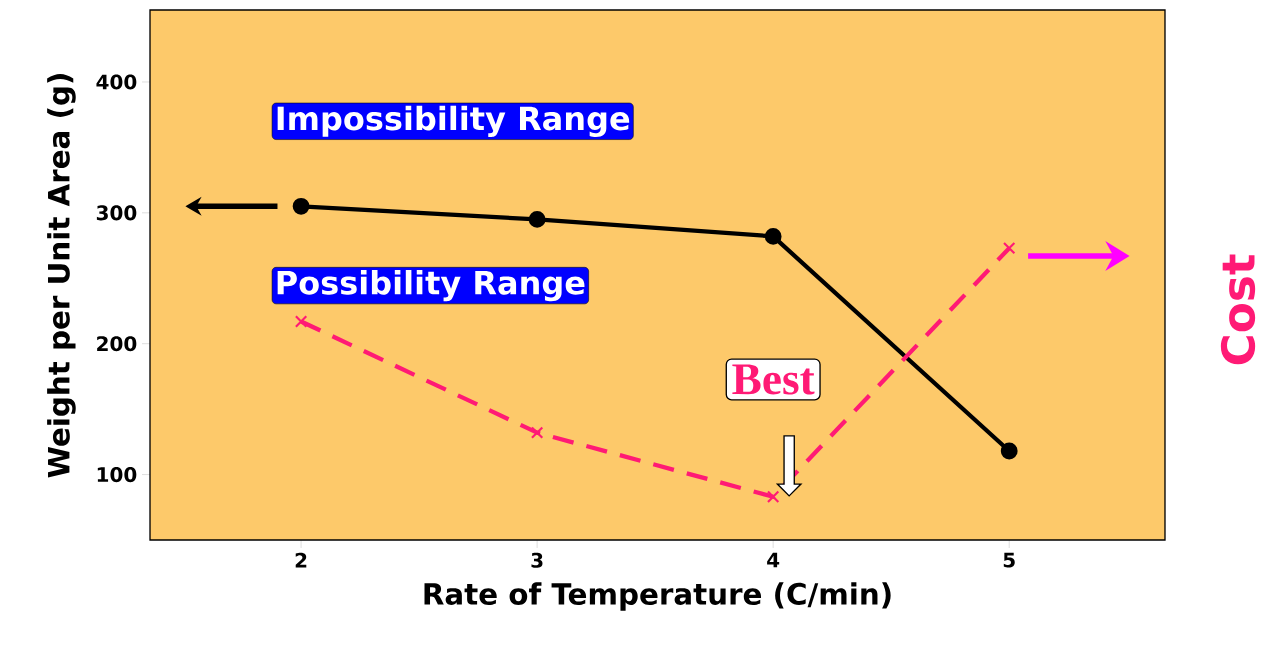 Image resolution: width=1261 pixels, height=657 pixels. What do you see at coordinates (773, 560) in the screenshot?
I see `x-tick-label: 4` at bounding box center [773, 560].